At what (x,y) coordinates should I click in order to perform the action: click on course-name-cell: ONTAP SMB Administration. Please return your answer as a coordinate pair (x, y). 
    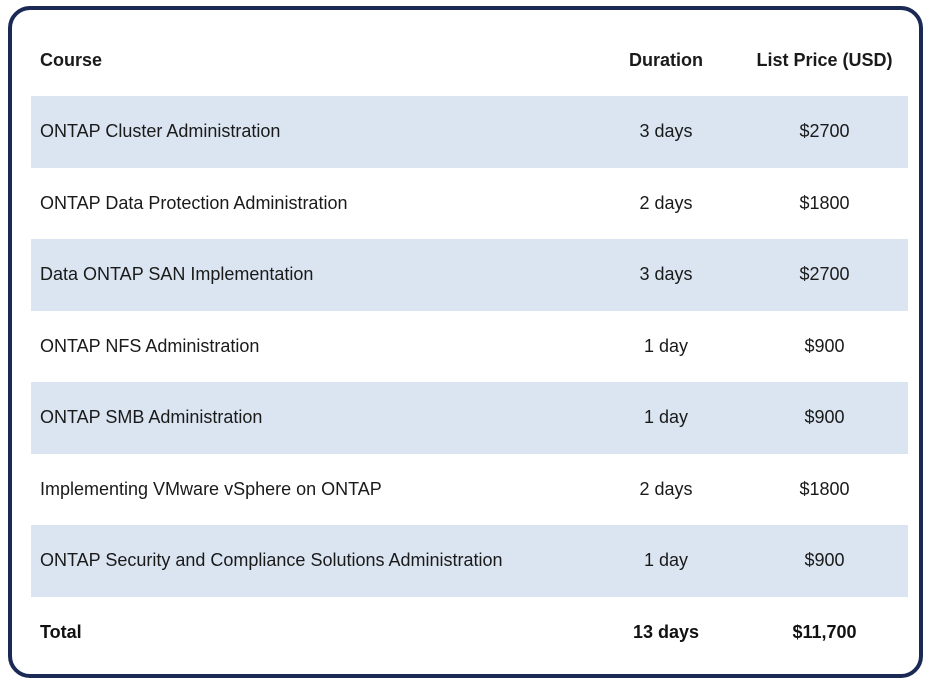
    Looking at the image, I should click on (151, 417).